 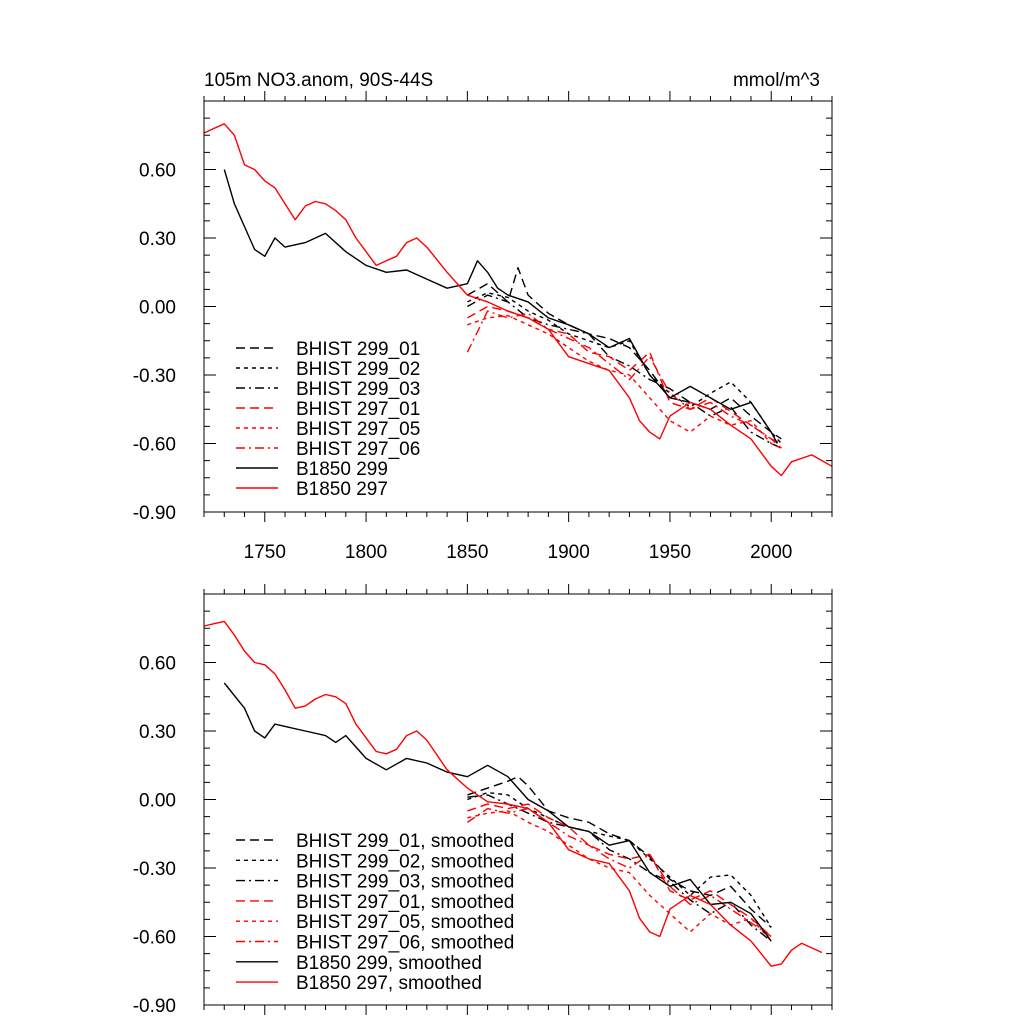 What do you see at coordinates (405, 922) in the screenshot?
I see `legend-label: BHIST 297_05, smoothed` at bounding box center [405, 922].